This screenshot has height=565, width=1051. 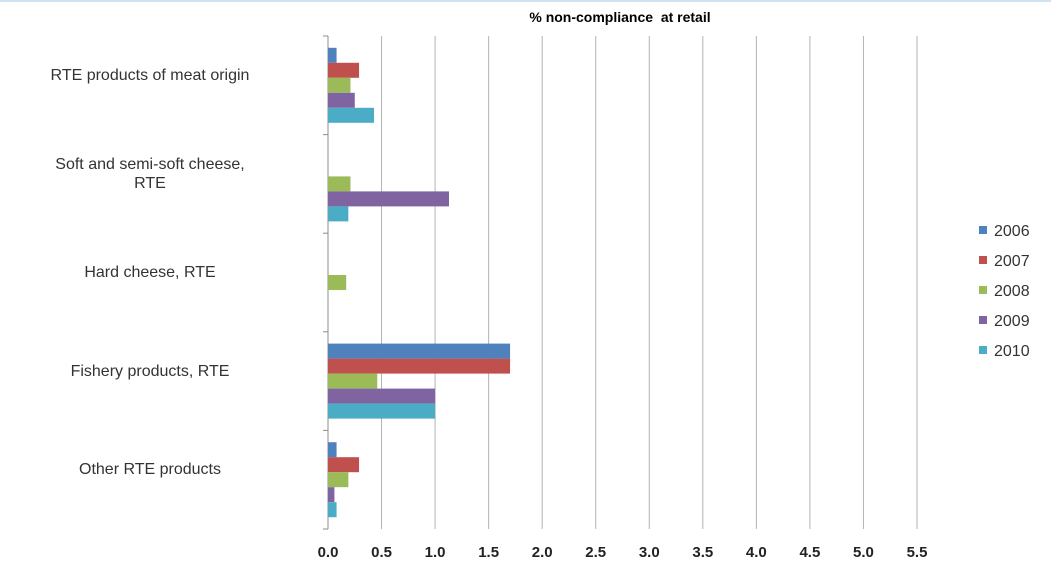 I want to click on legend-label: 2008, so click(x=1012, y=291).